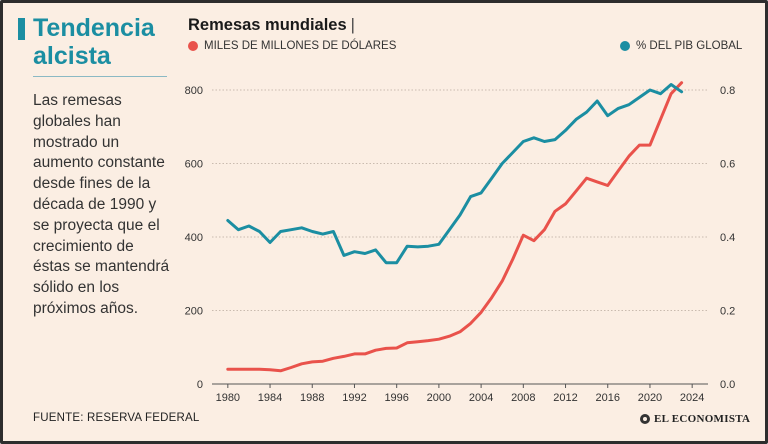 The width and height of the screenshot is (768, 444). What do you see at coordinates (650, 398) in the screenshot?
I see `x-tick-label: 2020` at bounding box center [650, 398].